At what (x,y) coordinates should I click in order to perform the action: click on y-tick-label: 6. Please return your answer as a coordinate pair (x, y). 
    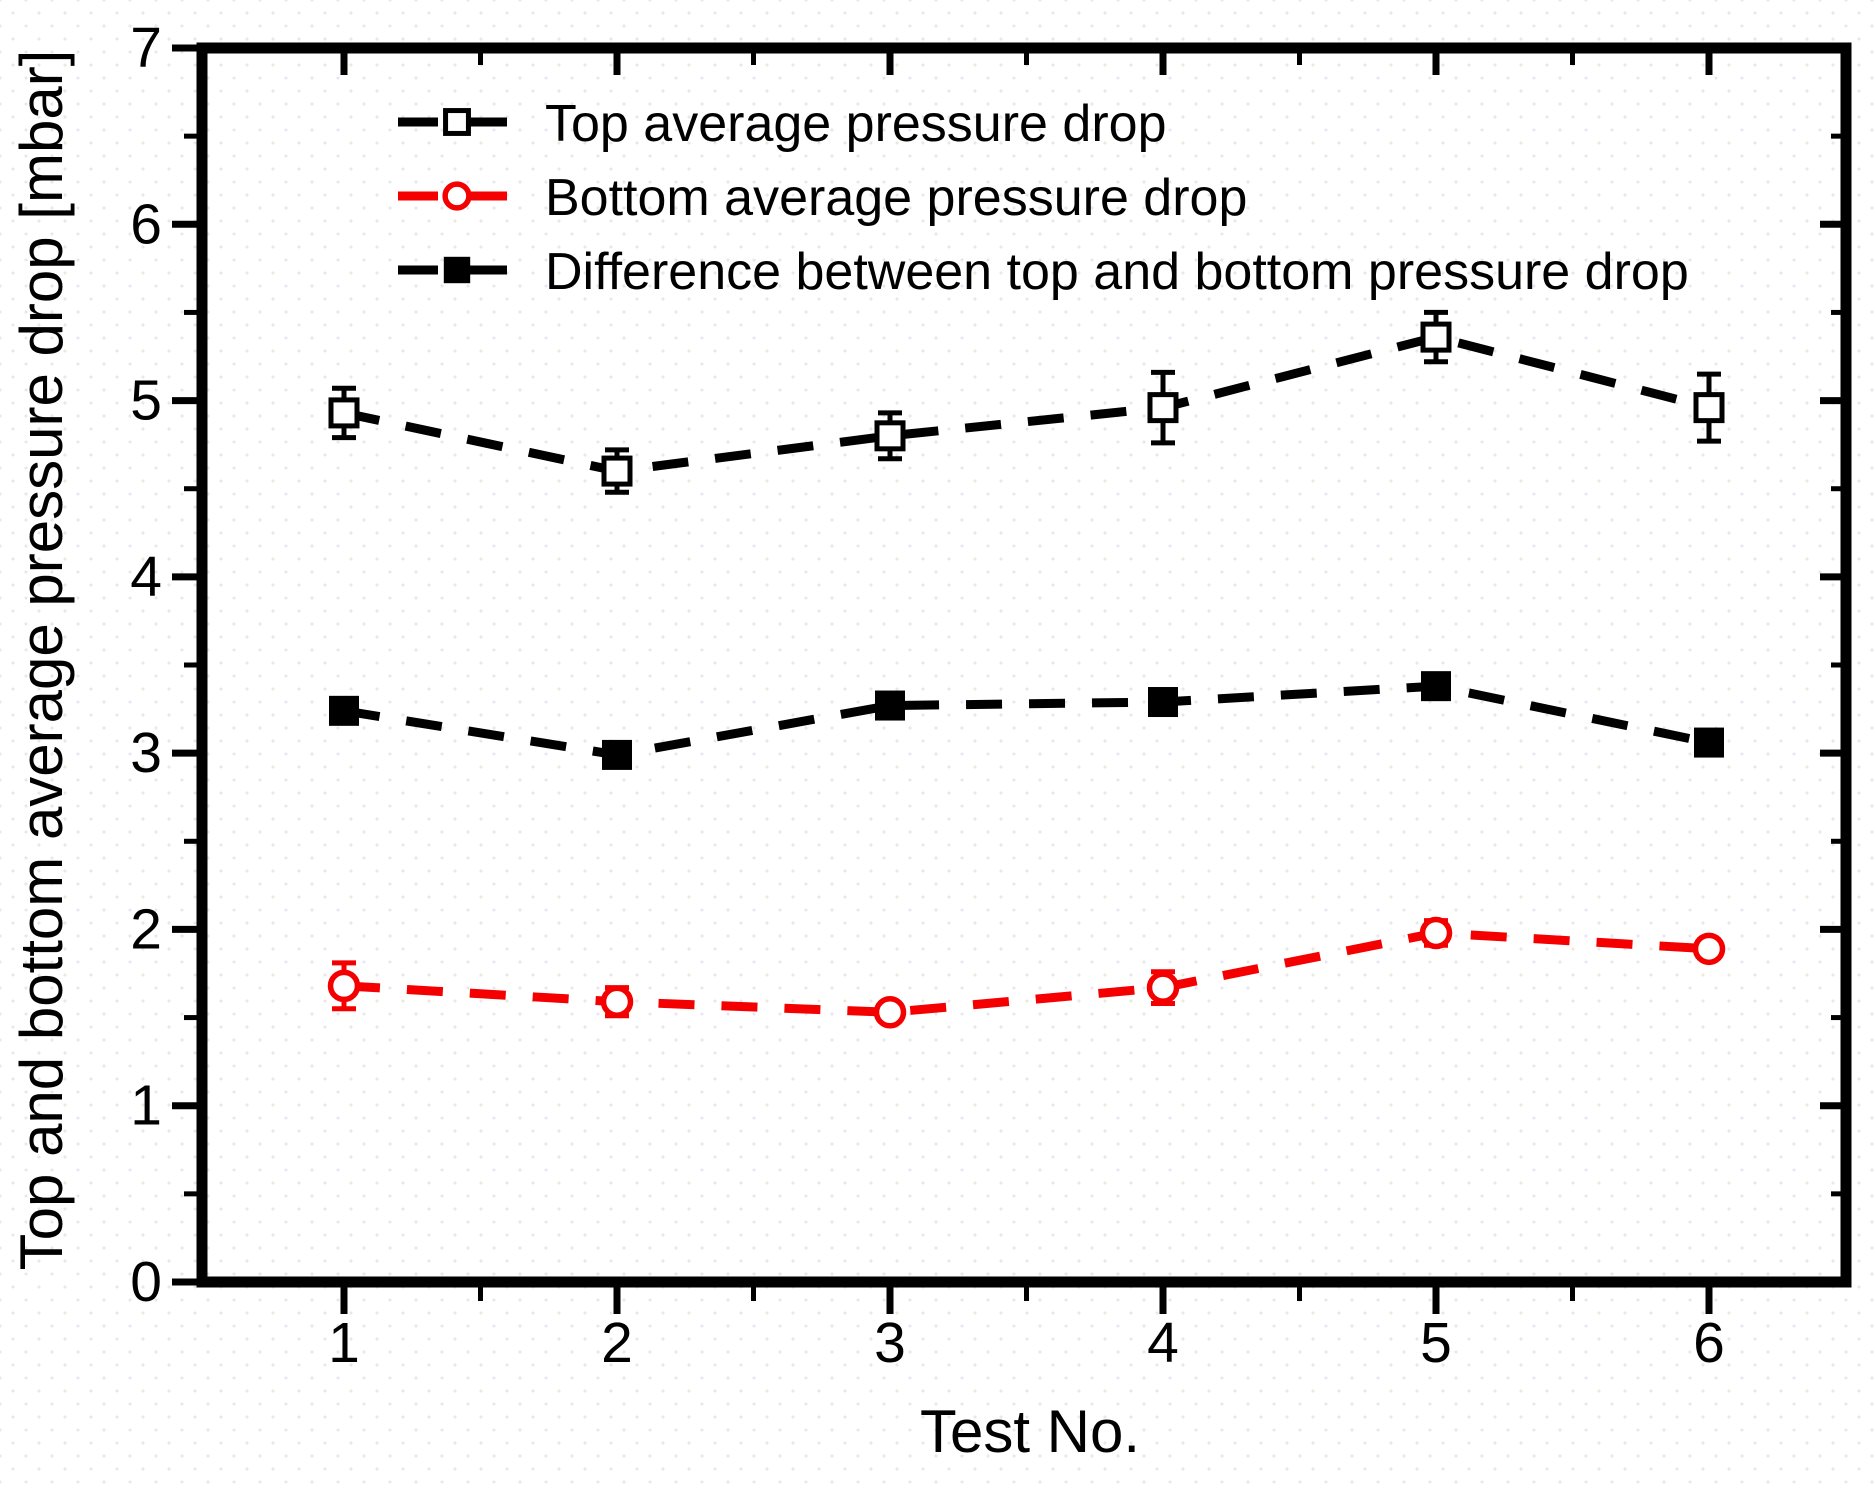
    Looking at the image, I should click on (146, 224).